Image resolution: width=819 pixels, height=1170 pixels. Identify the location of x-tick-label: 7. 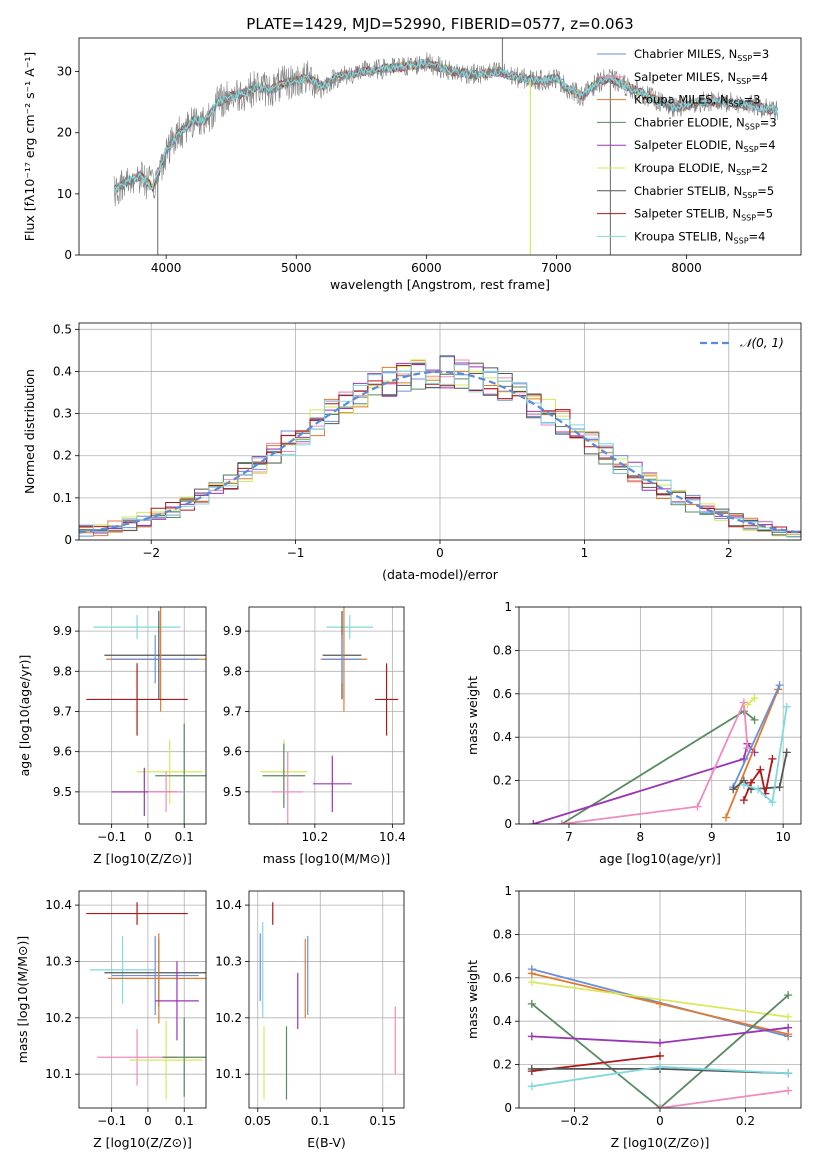
(569, 837).